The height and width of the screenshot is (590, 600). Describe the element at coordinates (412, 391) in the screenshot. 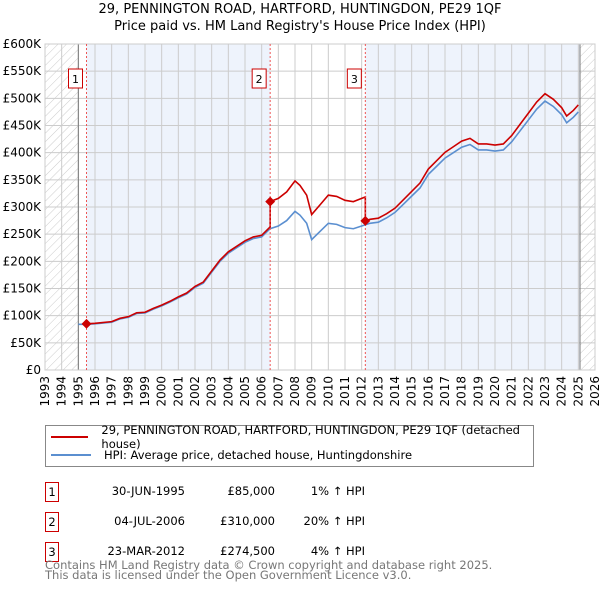

I see `x-tick-label: 2015` at that location.